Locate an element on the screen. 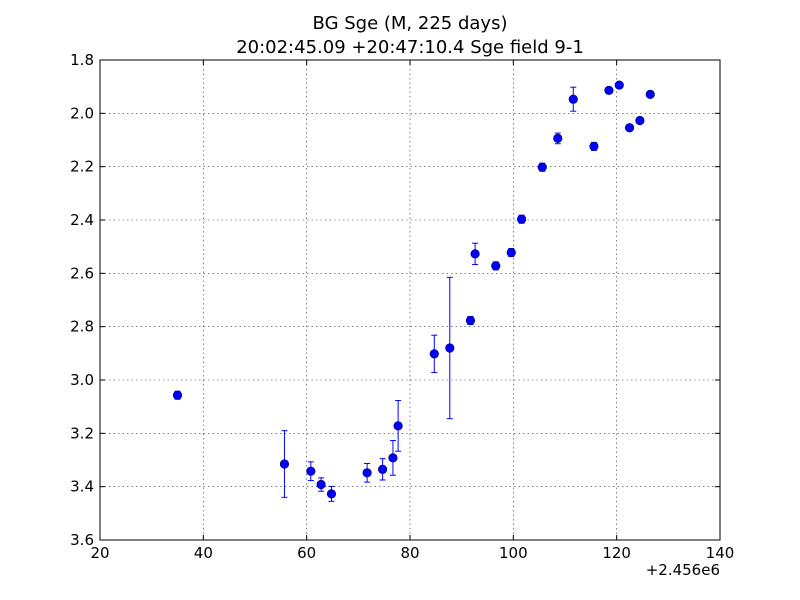  y-tick-labels: 1.8 2.0 2.2 2.4 2.6 2.8 3.0 3.2 3.4 3.6 is located at coordinates (82, 300).